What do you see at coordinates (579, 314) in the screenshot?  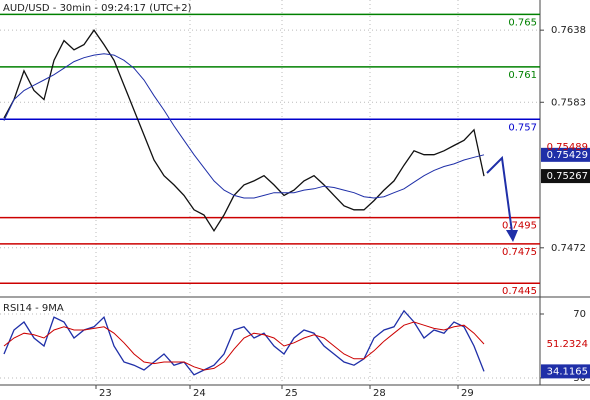 I see `y-tick-label: 70` at bounding box center [579, 314].